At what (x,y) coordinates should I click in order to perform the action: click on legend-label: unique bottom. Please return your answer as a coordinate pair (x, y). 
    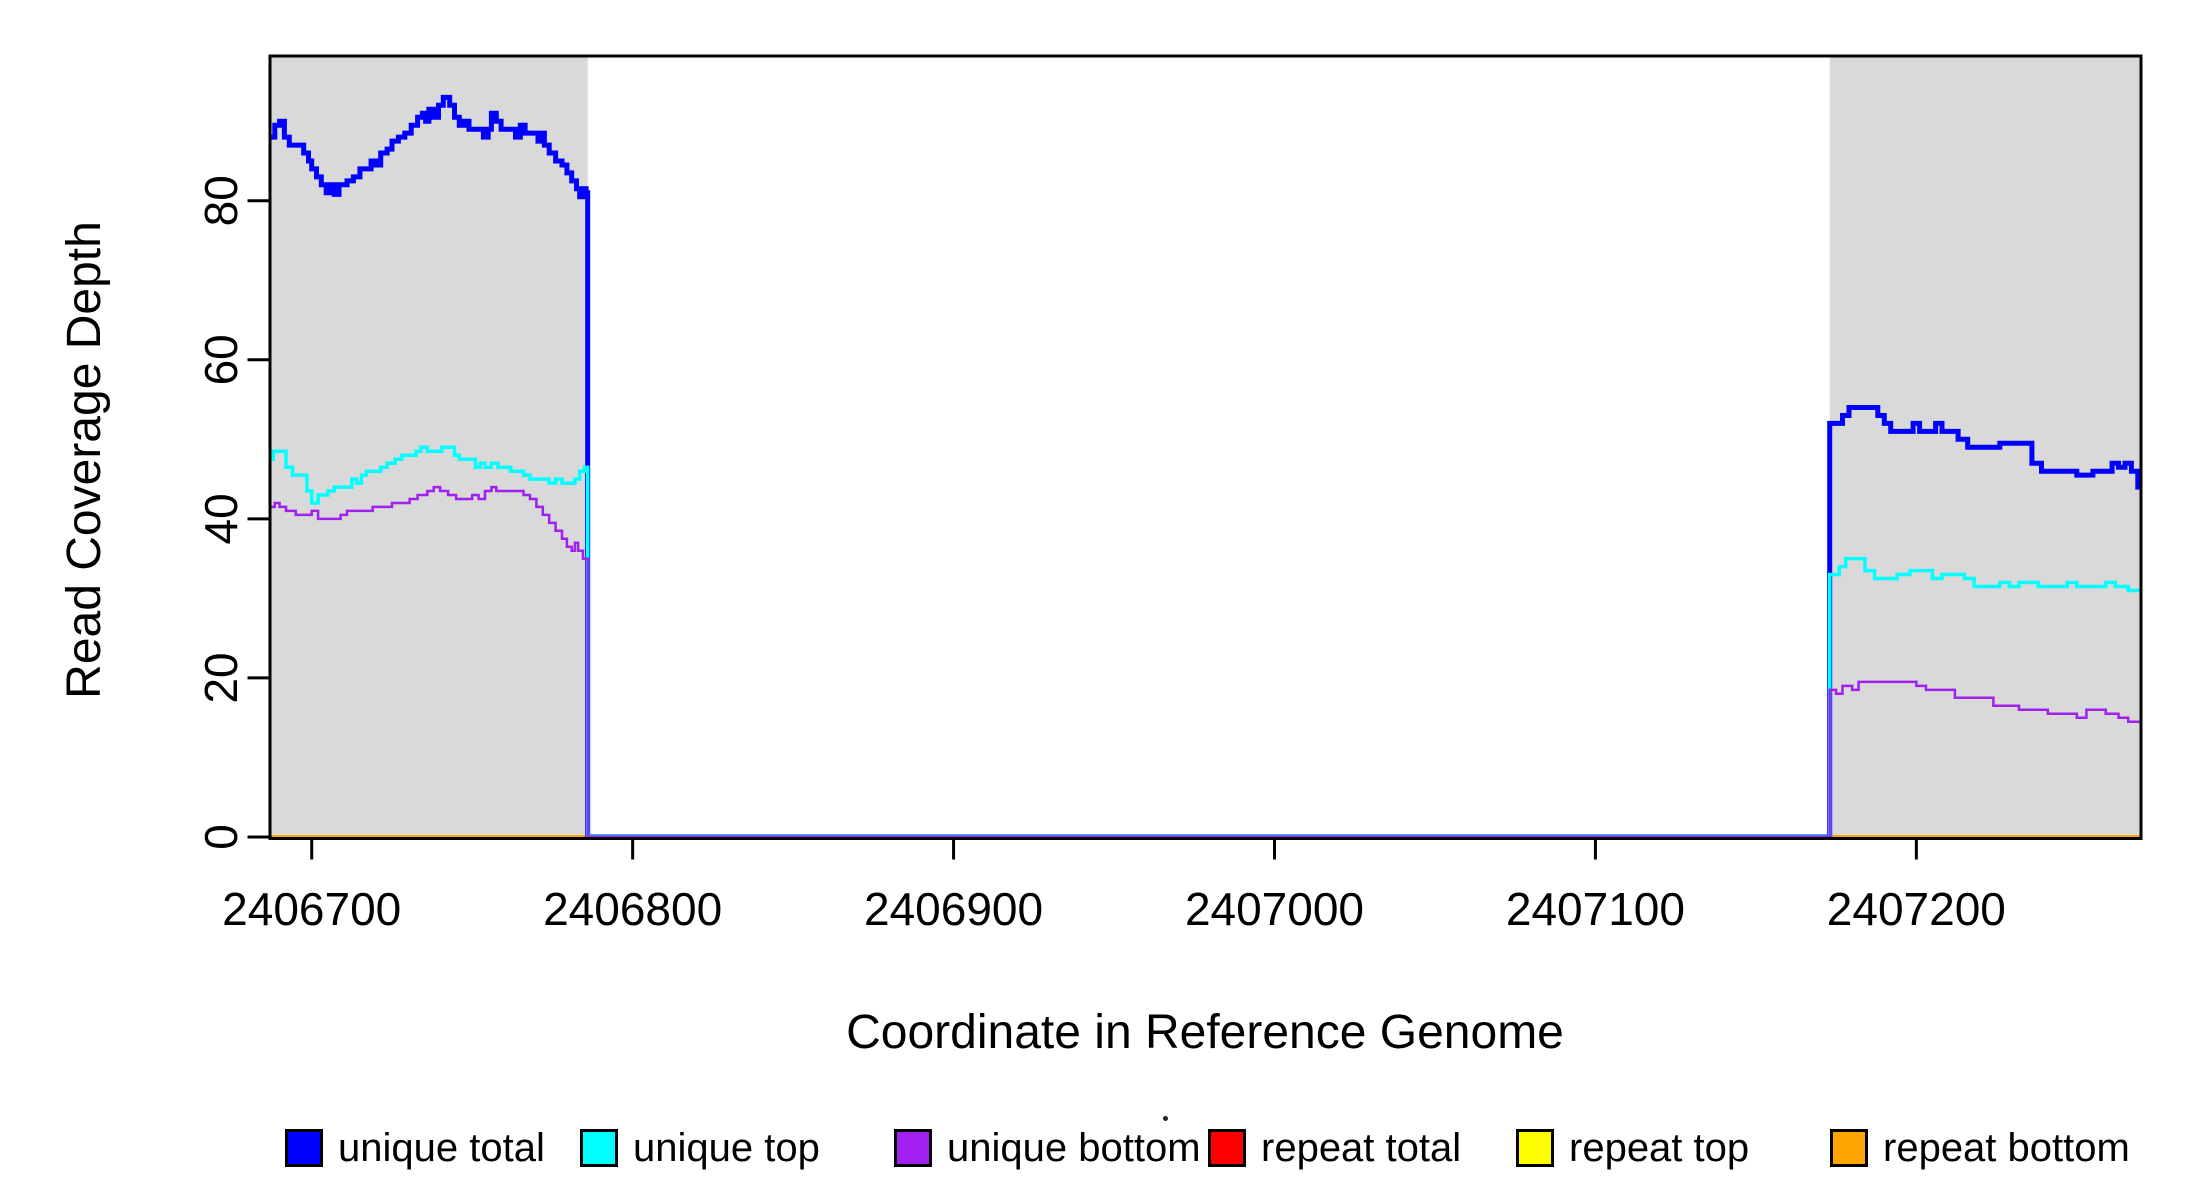
    Looking at the image, I should click on (1074, 1147).